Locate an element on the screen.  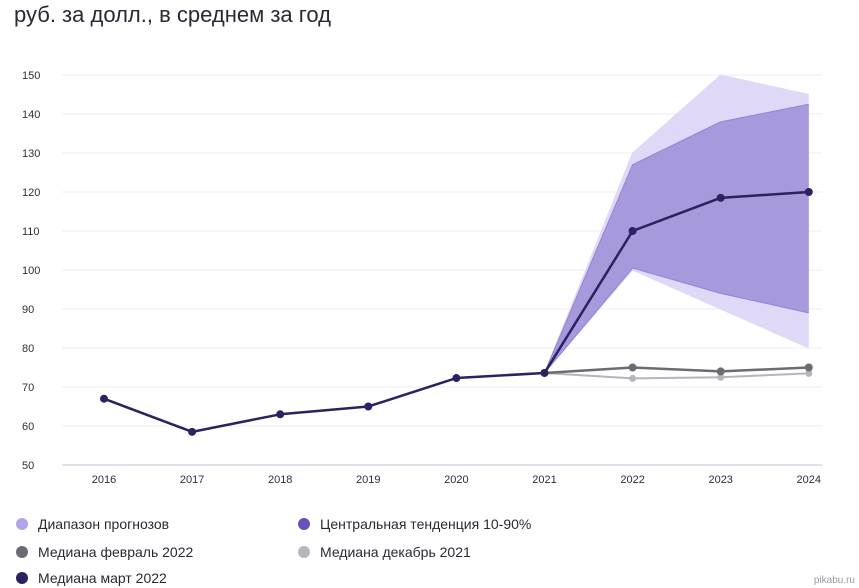
band-forecast-range-lower-edge is located at coordinates (677, 321).